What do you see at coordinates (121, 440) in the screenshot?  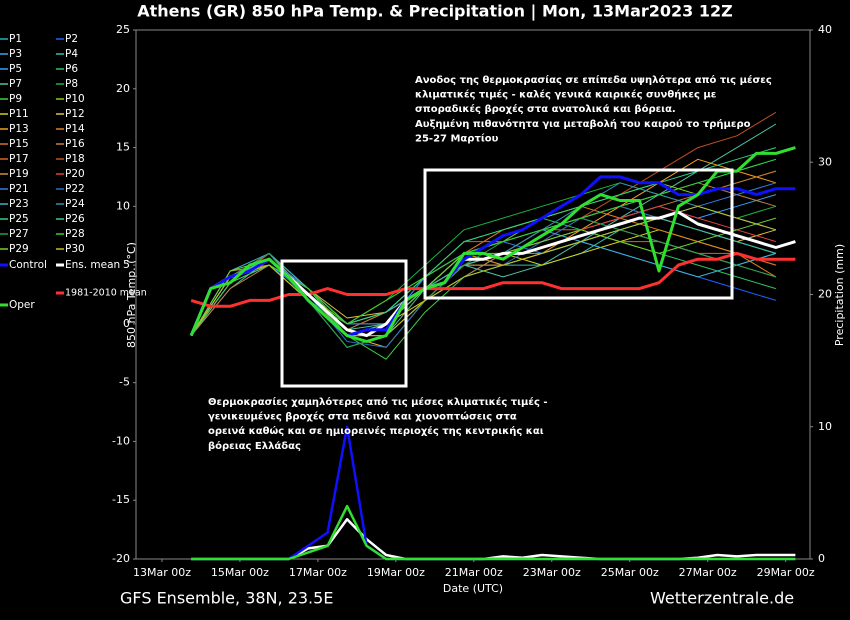 I see `y-tick-label: -10` at bounding box center [121, 440].